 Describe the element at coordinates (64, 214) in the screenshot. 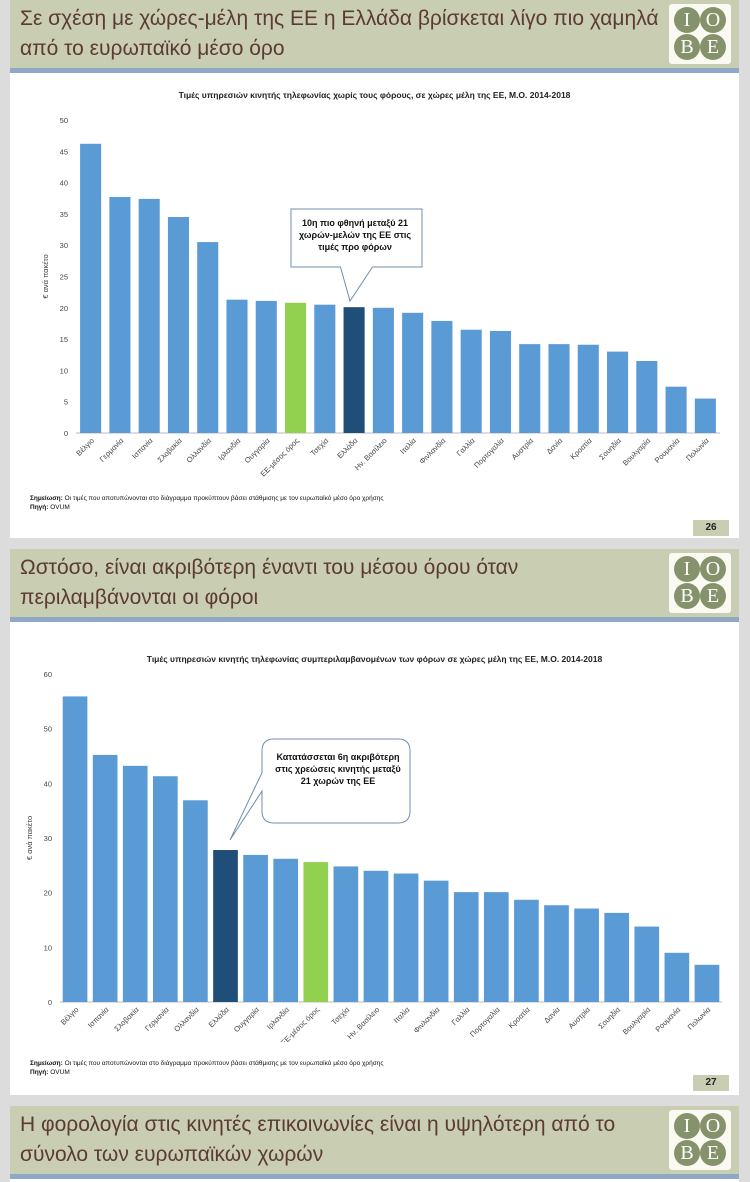

I see `y-tick-label: 35` at that location.